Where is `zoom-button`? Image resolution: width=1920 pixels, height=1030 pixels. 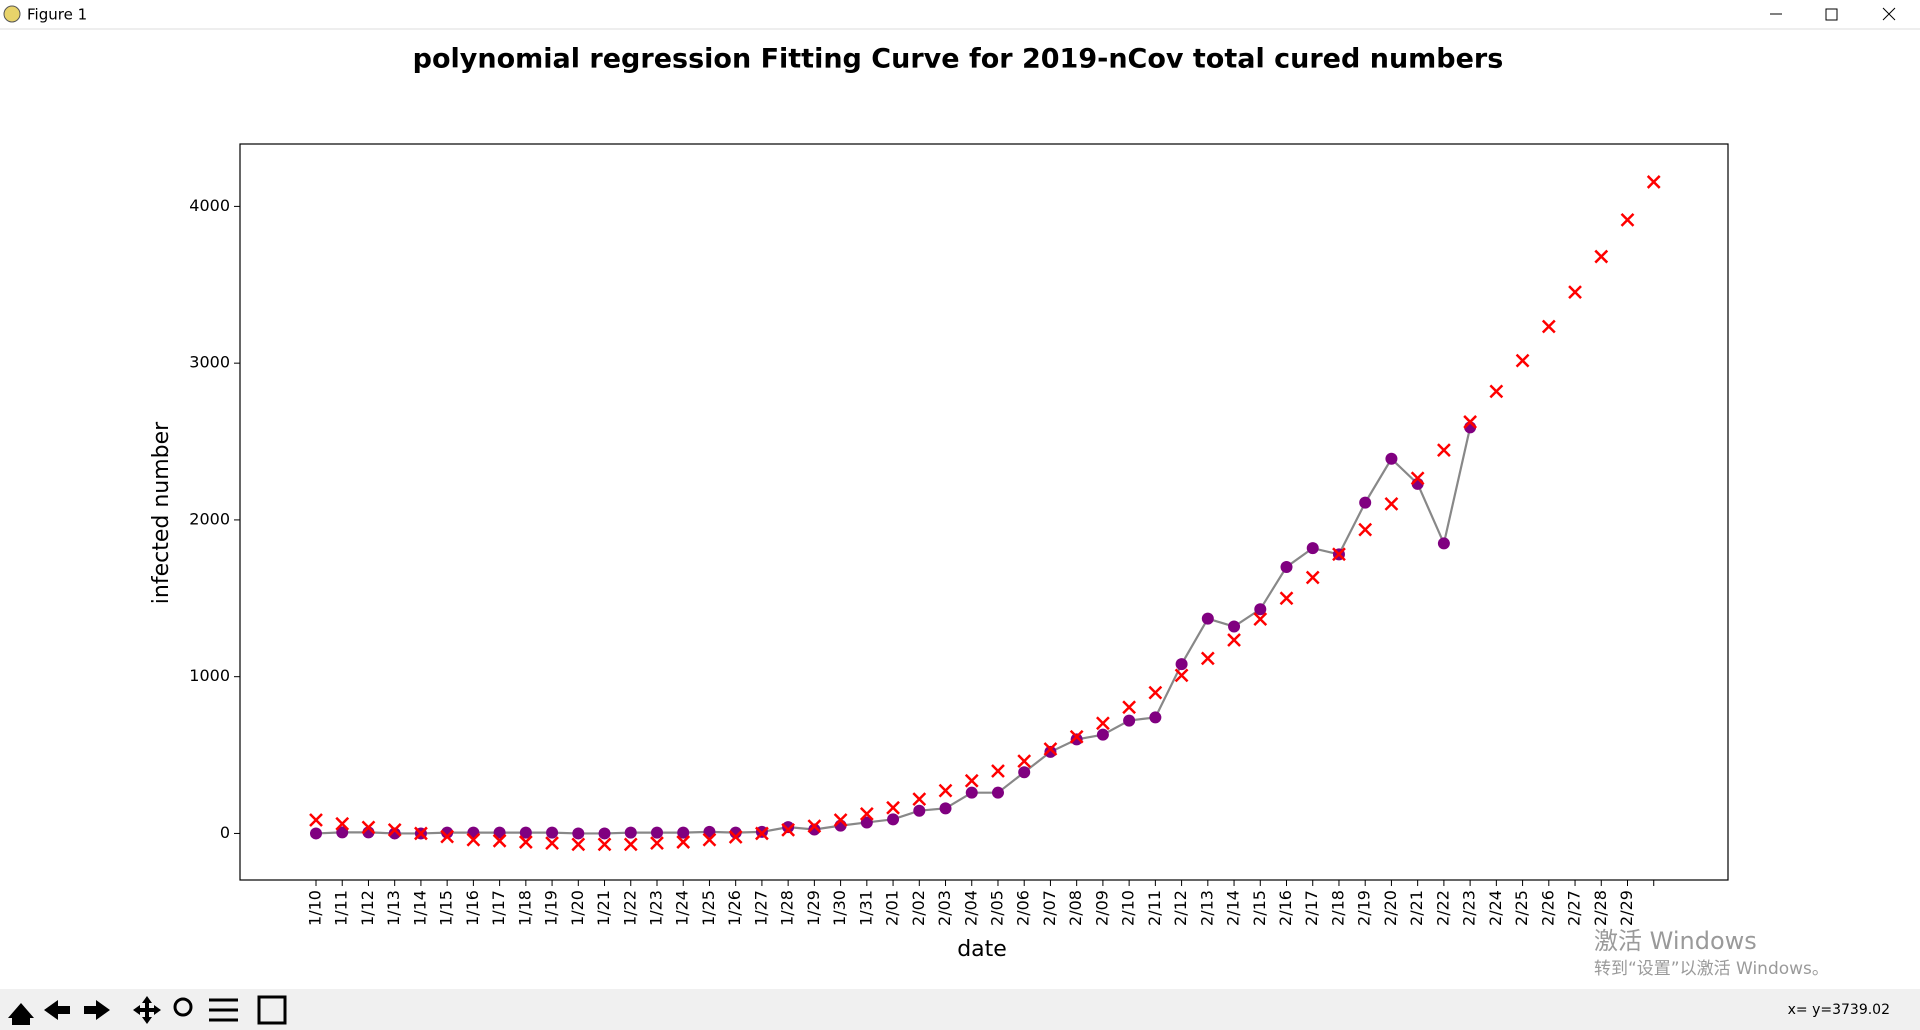
zoom-button is located at coordinates (183, 1007).